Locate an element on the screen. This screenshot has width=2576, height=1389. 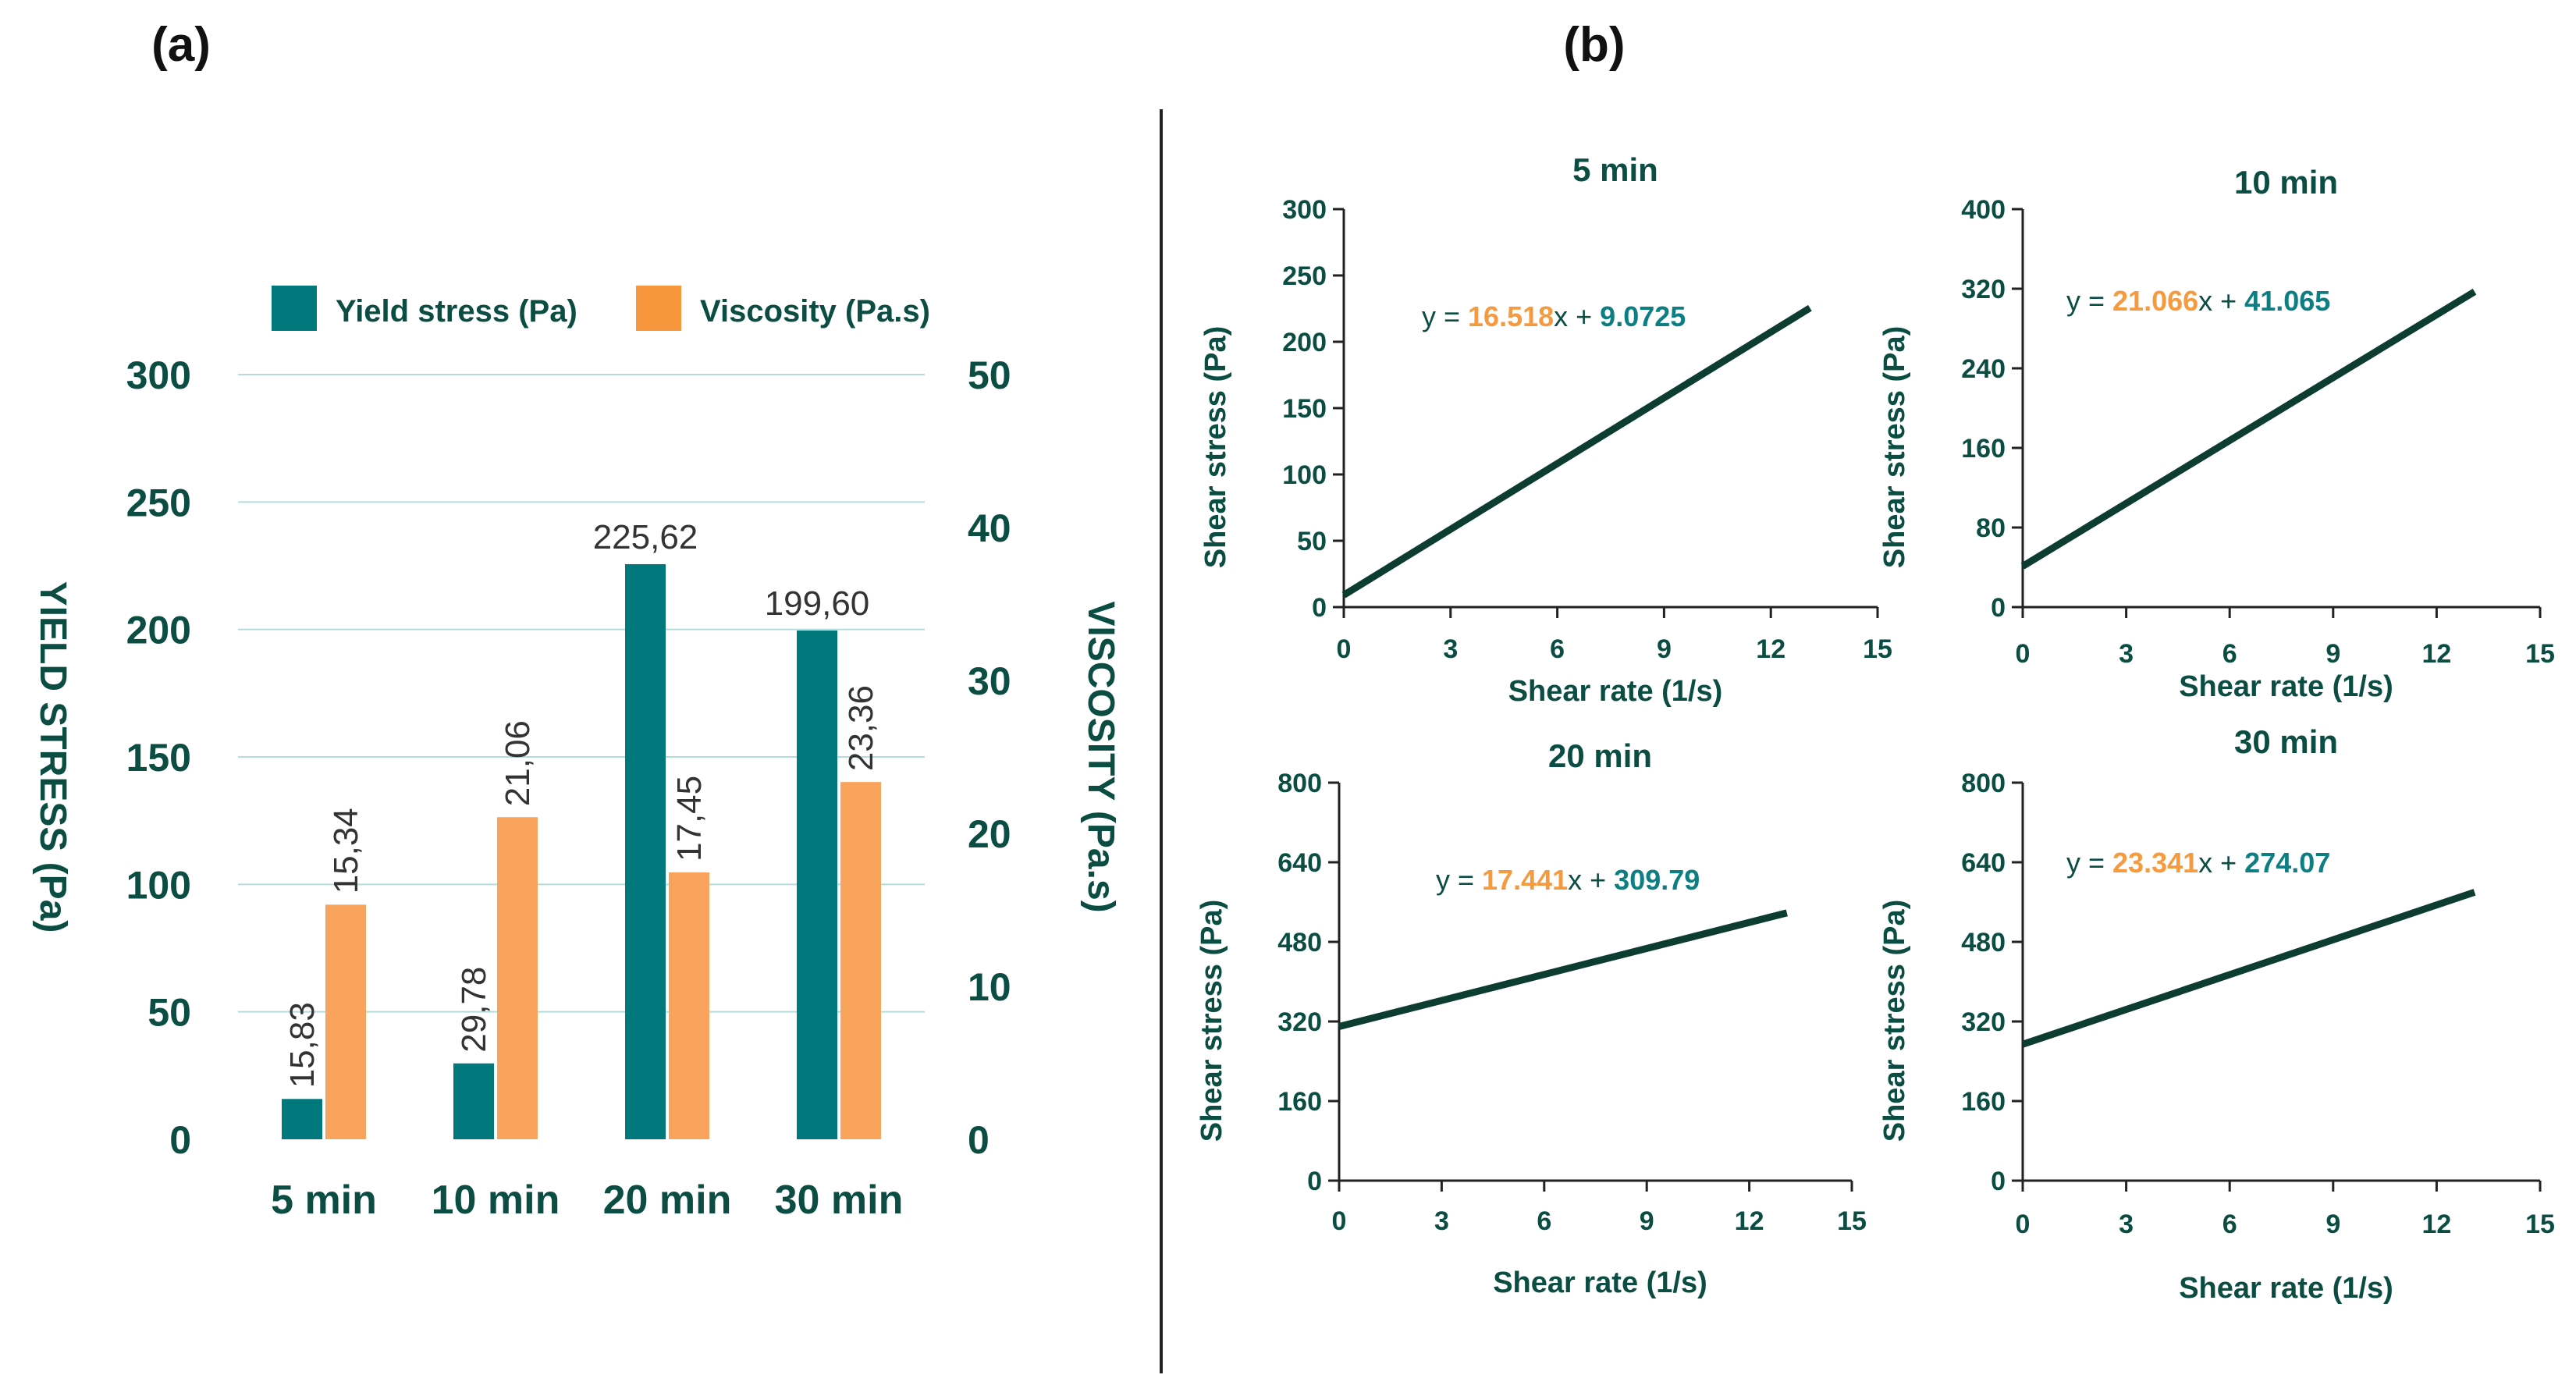
y-tick-right: 40 is located at coordinates (990, 528).